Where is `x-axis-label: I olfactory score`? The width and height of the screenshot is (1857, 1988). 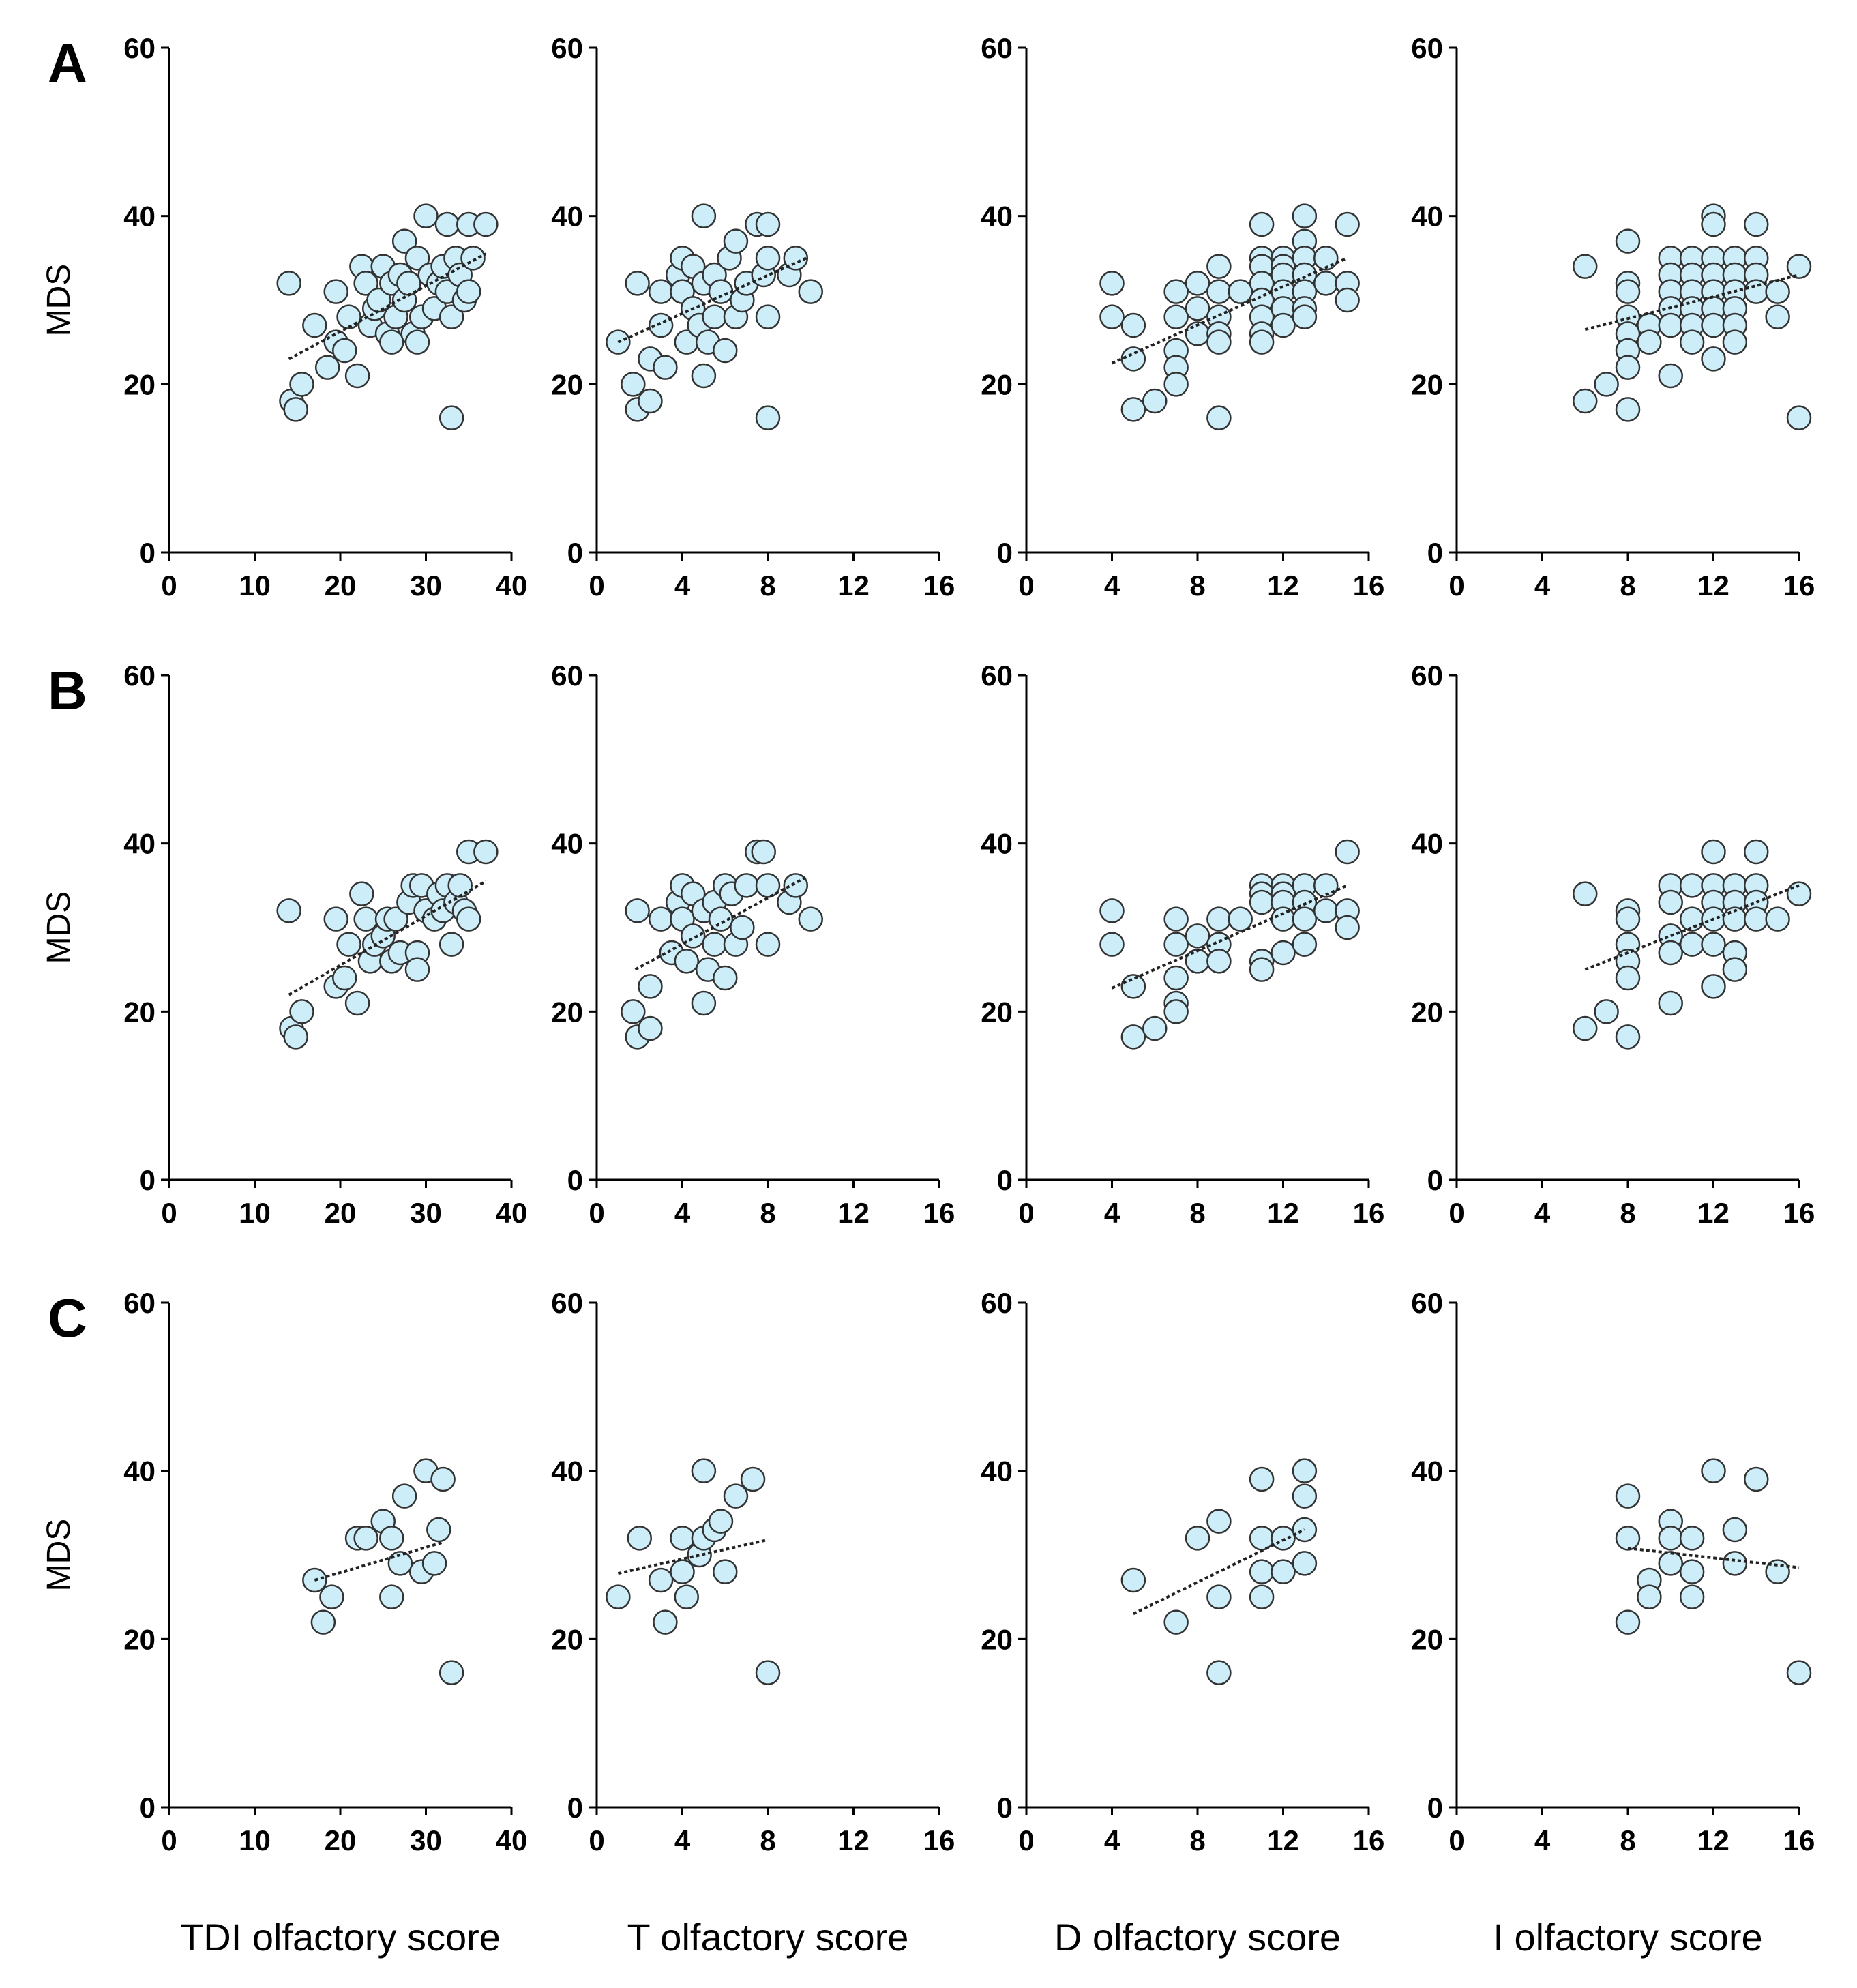
x-axis-label: I olfactory score is located at coordinates (1627, 1937).